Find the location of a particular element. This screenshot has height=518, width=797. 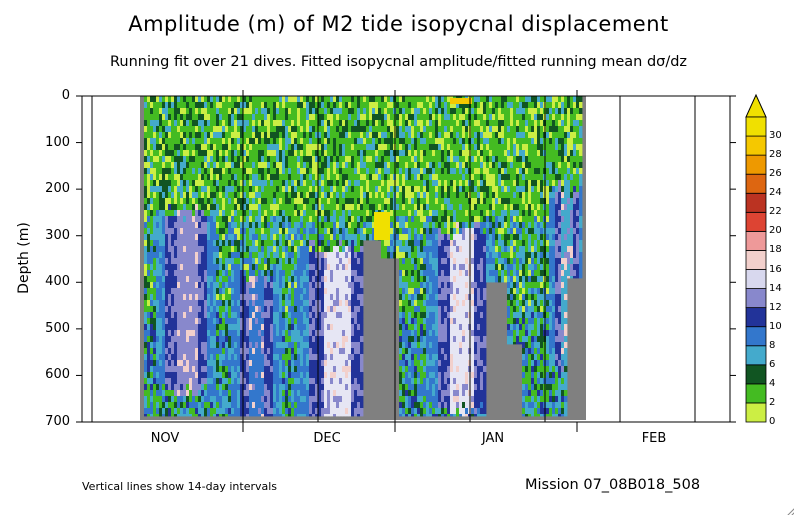

mission-label: Mission 07_08B018_508 is located at coordinates (613, 485).